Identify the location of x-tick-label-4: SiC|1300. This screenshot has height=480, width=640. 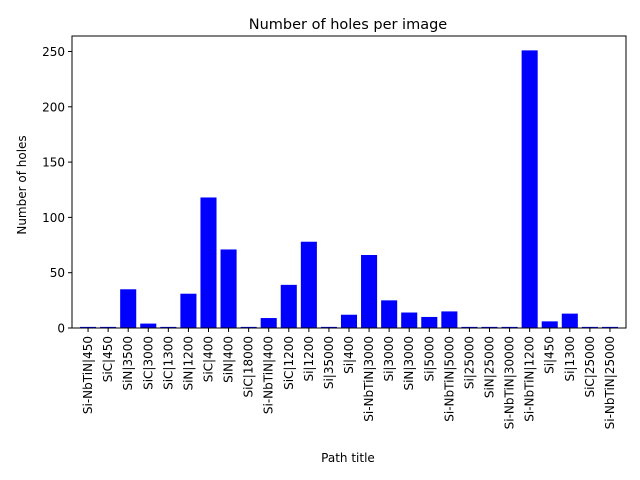
(168, 363).